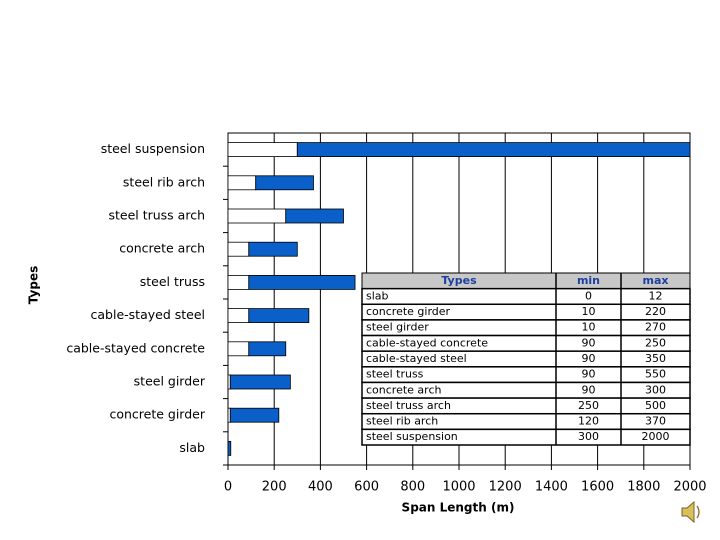 The height and width of the screenshot is (540, 720). What do you see at coordinates (655, 405) in the screenshot?
I see `table-cell: 500` at bounding box center [655, 405].